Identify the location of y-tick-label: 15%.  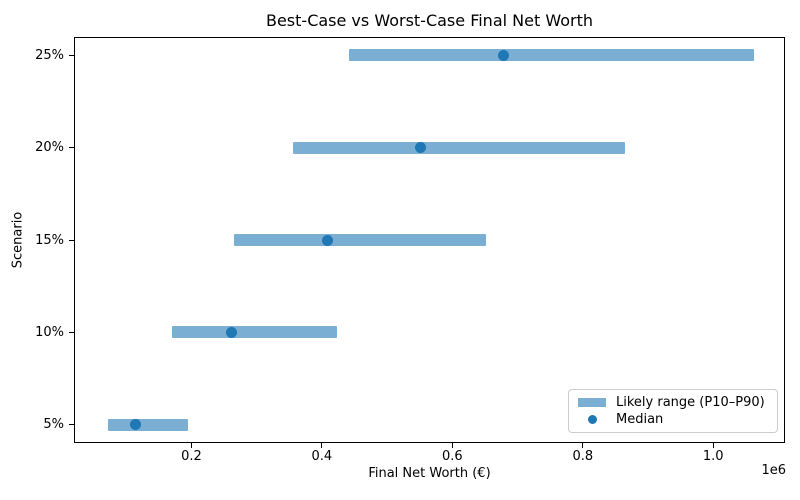
(49, 240).